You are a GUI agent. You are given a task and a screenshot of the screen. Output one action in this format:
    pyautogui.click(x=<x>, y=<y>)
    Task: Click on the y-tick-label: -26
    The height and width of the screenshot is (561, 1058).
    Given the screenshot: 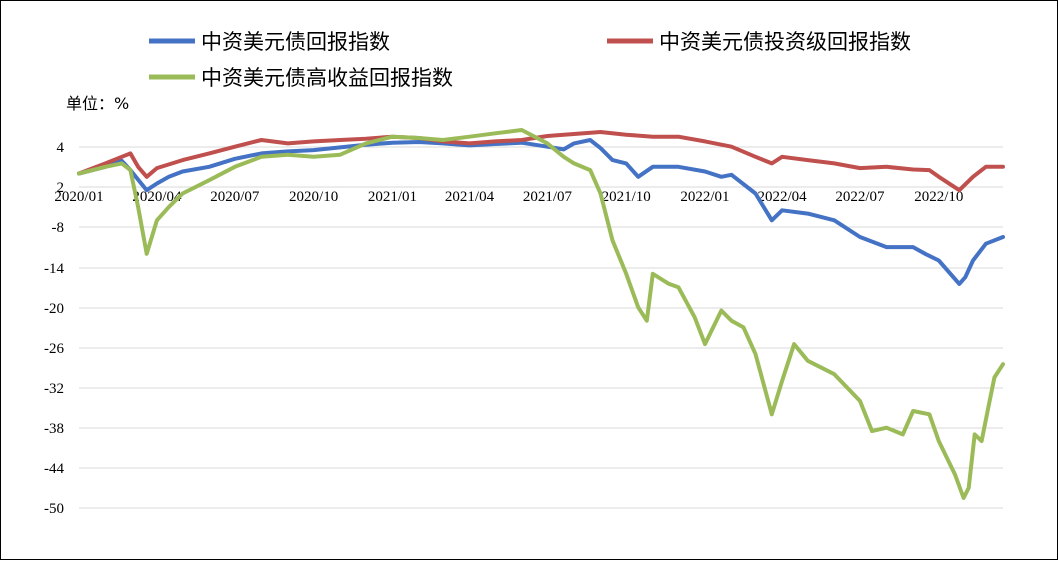 What is the action you would take?
    pyautogui.click(x=54, y=349)
    